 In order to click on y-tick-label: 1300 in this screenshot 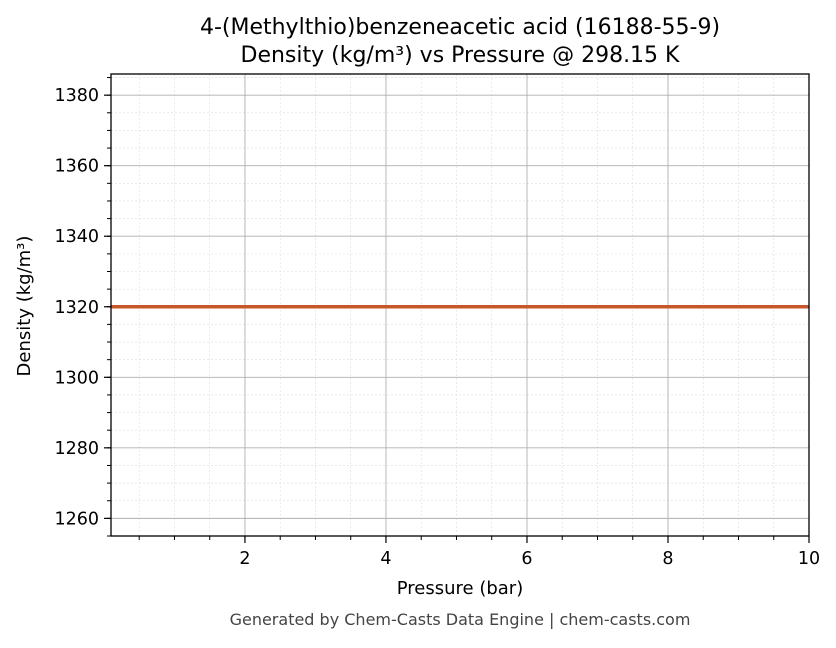, I will do `click(76, 378)`.